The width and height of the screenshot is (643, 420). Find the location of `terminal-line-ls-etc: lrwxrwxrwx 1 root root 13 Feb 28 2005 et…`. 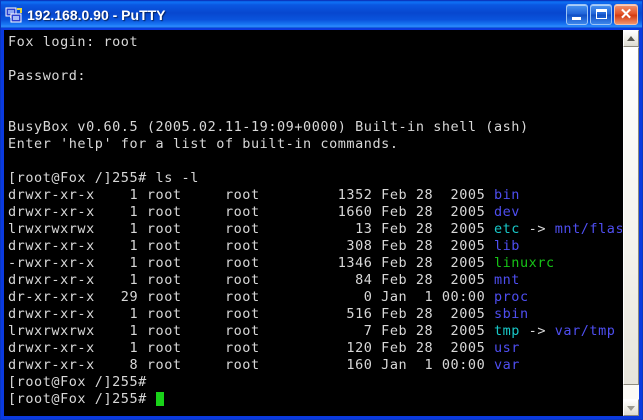

terminal-line-ls-etc: lrwxrwxrwx 1 root root 13 Feb 28 2005 et… is located at coordinates (315, 229).